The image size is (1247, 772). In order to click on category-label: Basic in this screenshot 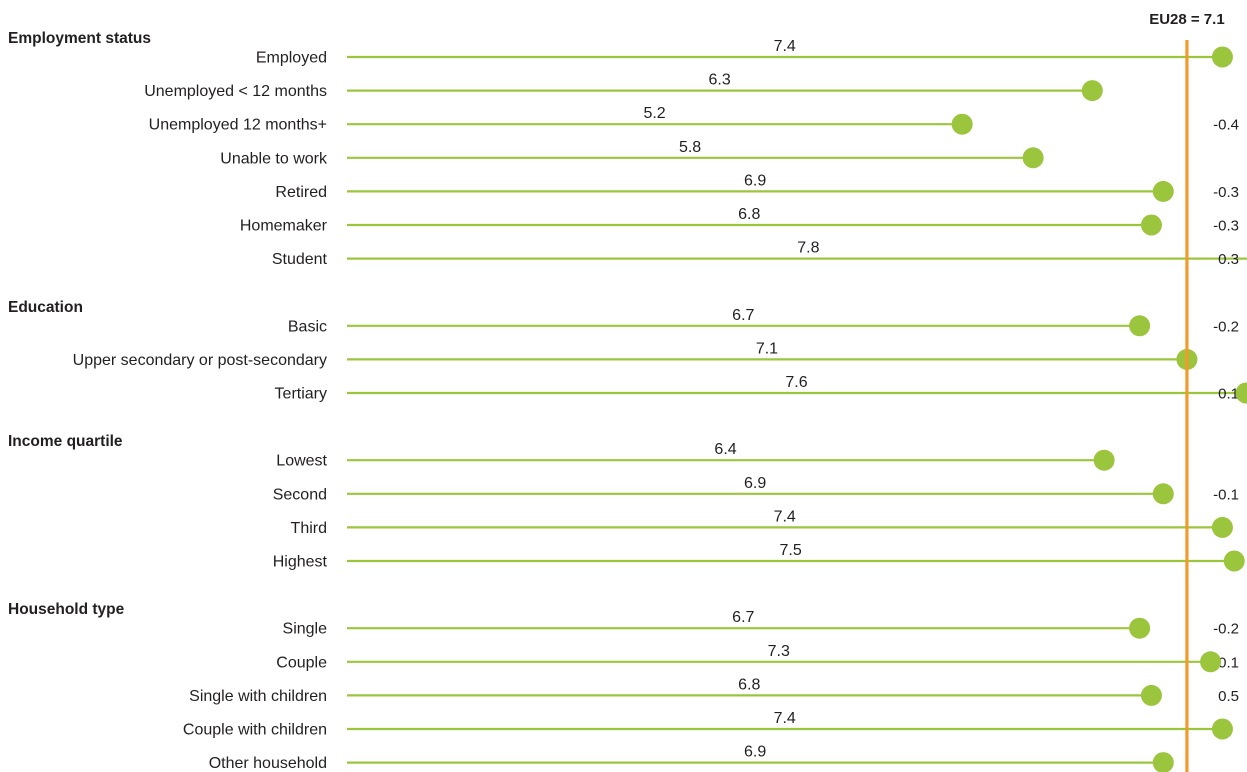, I will do `click(307, 326)`.